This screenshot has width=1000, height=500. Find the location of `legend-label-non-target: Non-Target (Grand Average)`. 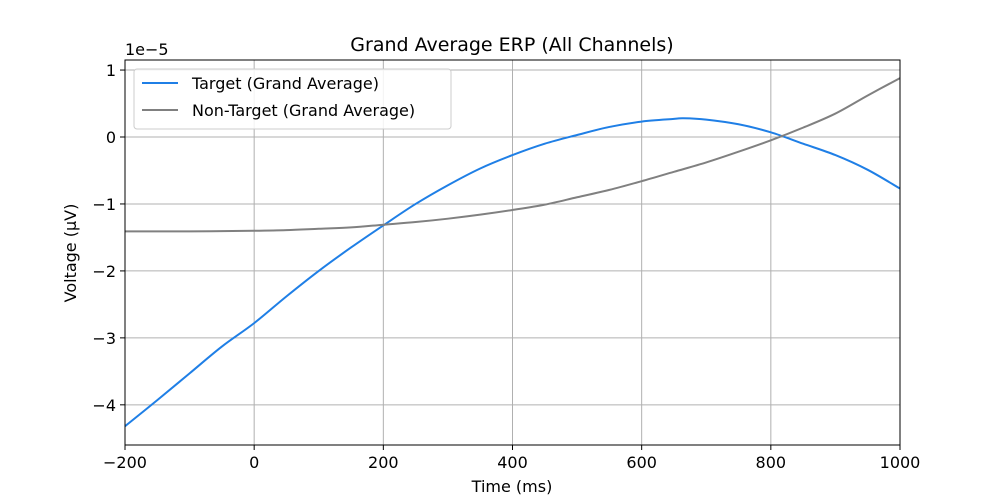

legend-label-non-target: Non-Target (Grand Average) is located at coordinates (303, 110).